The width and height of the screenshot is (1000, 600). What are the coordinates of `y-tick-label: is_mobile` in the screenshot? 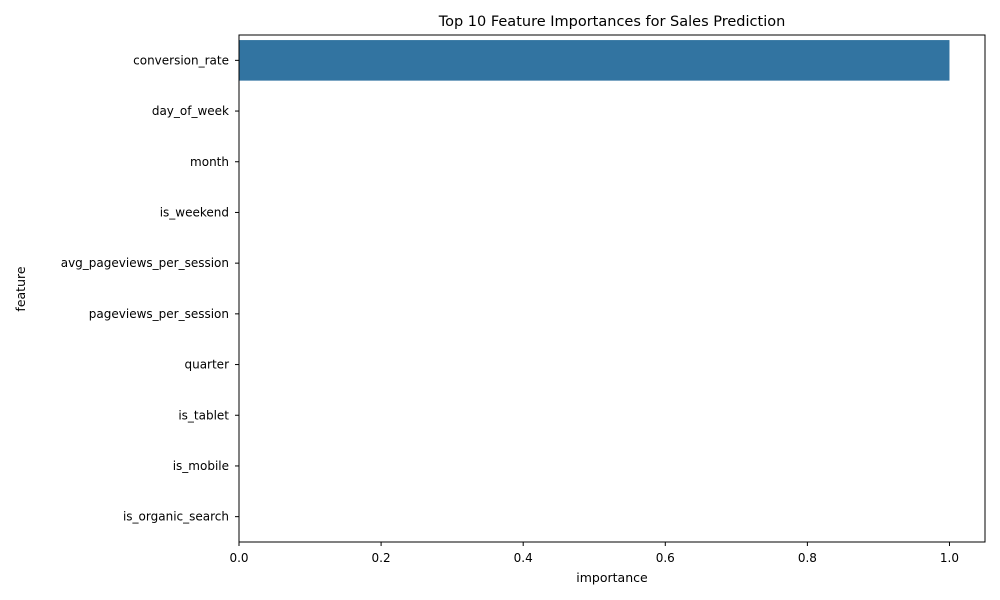 It's located at (201, 466).